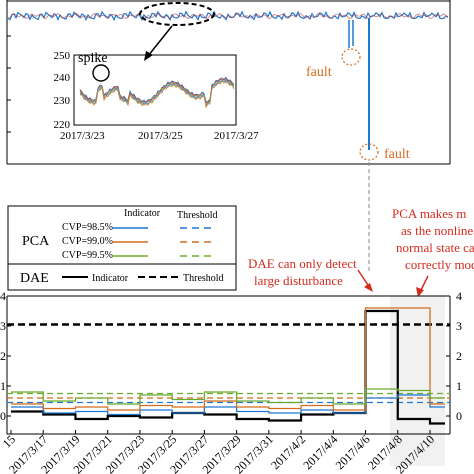  I want to click on legend-box, so click(122, 248).